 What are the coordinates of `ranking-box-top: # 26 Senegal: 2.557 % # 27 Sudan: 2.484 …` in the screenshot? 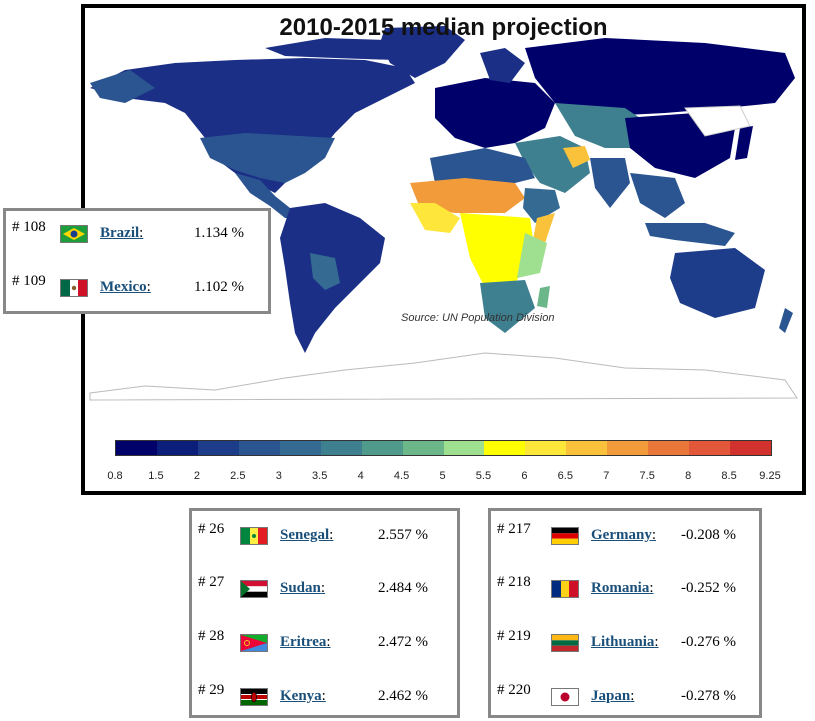 It's located at (324, 613).